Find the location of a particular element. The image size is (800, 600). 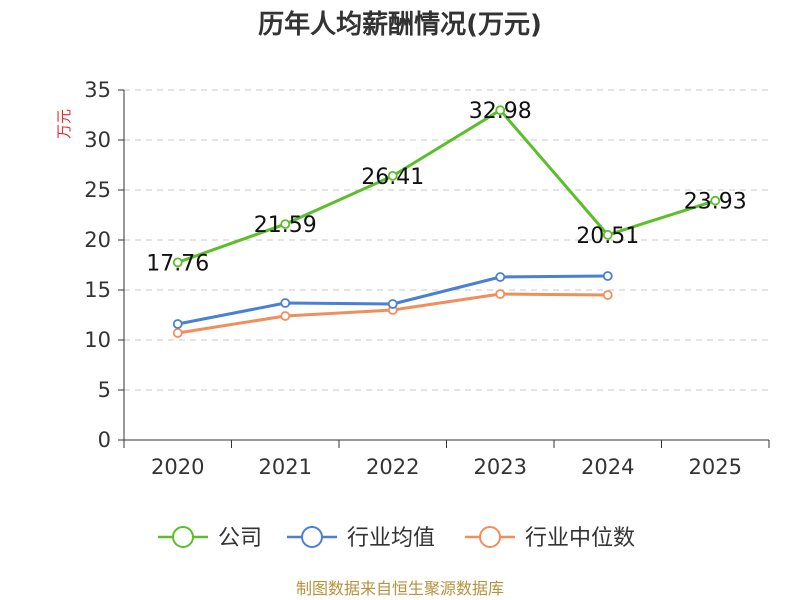

legend-item-公司: 公司 is located at coordinates (210, 538).